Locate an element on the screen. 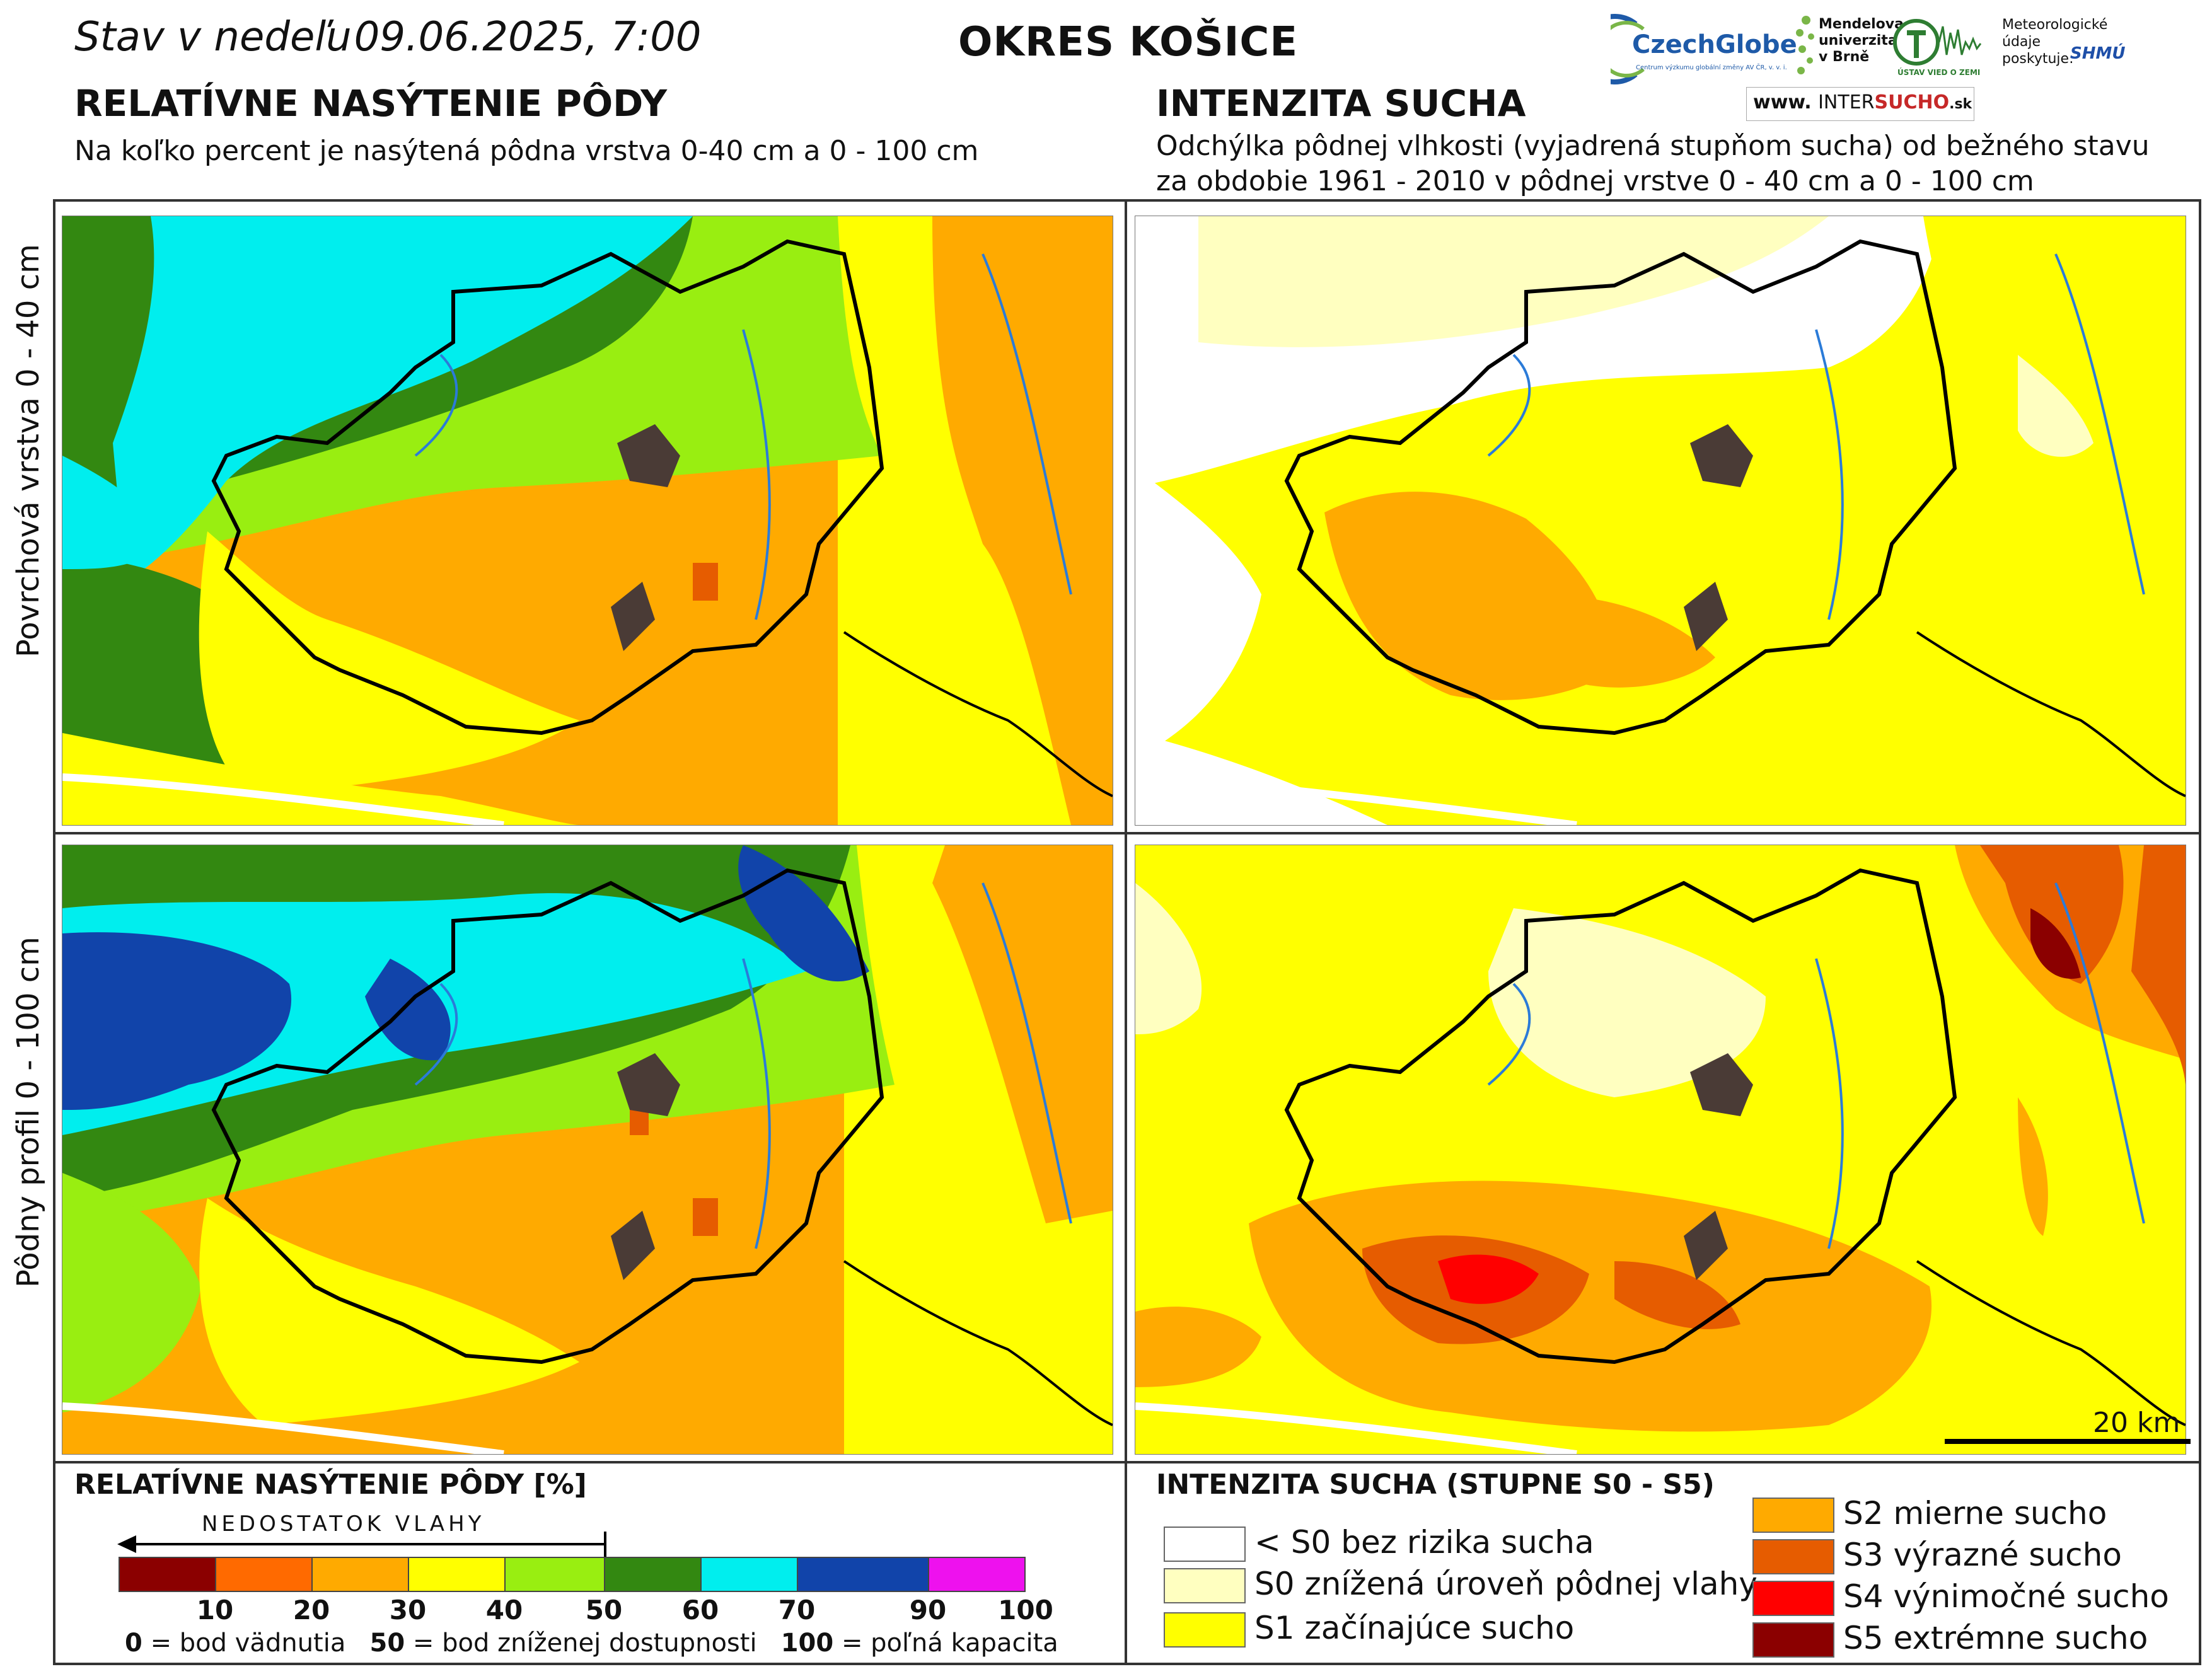  deficit-arrow-icon is located at coordinates (126, 1544).